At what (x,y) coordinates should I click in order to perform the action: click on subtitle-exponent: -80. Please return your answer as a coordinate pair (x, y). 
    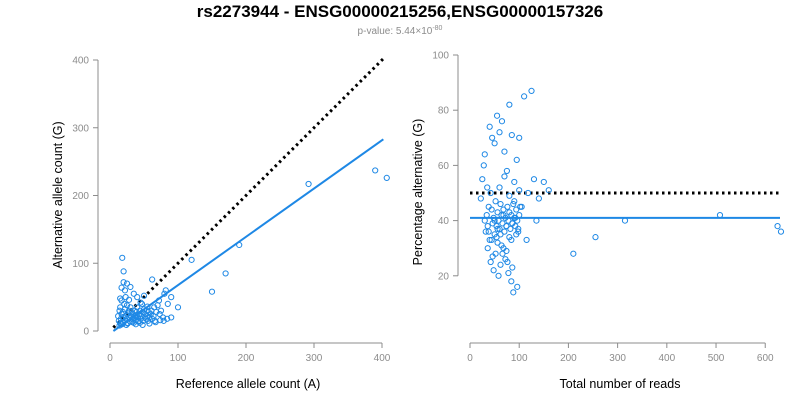
    Looking at the image, I should click on (437, 28).